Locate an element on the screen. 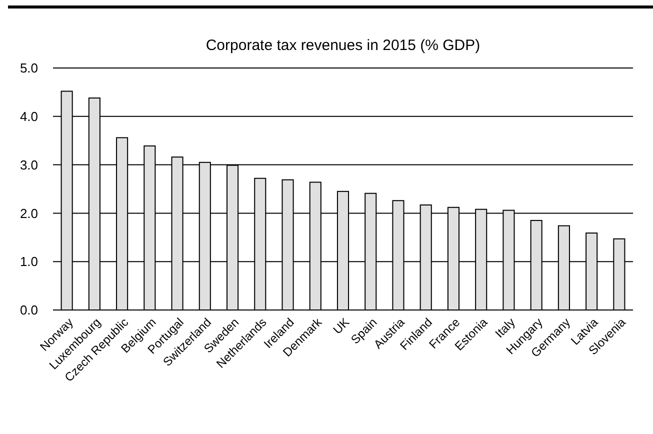 The height and width of the screenshot is (434, 653). y-tick-label: 1.0 is located at coordinates (29, 262).